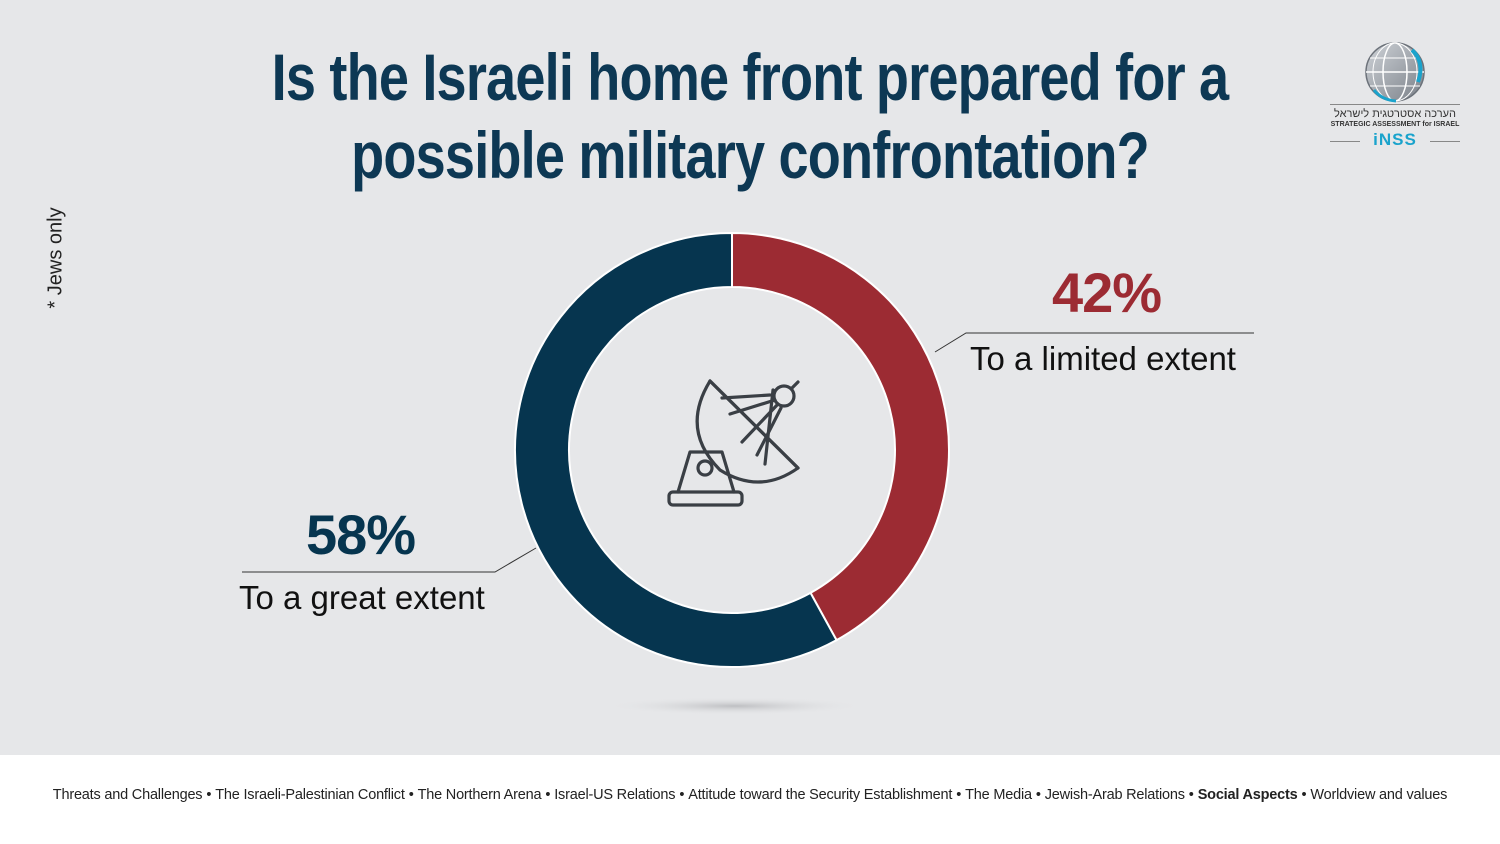 Image resolution: width=1500 pixels, height=844 pixels. What do you see at coordinates (1395, 104) in the screenshot?
I see `logo-rule-top` at bounding box center [1395, 104].